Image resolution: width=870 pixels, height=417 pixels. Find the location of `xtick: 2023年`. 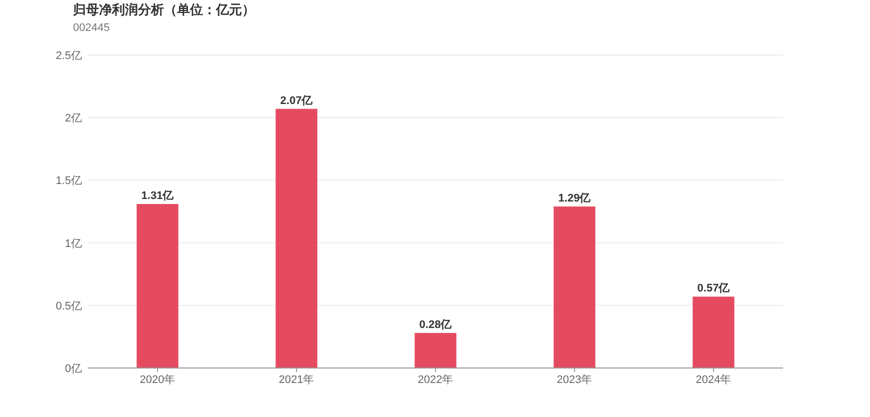

xtick: 2023年 is located at coordinates (574, 380).